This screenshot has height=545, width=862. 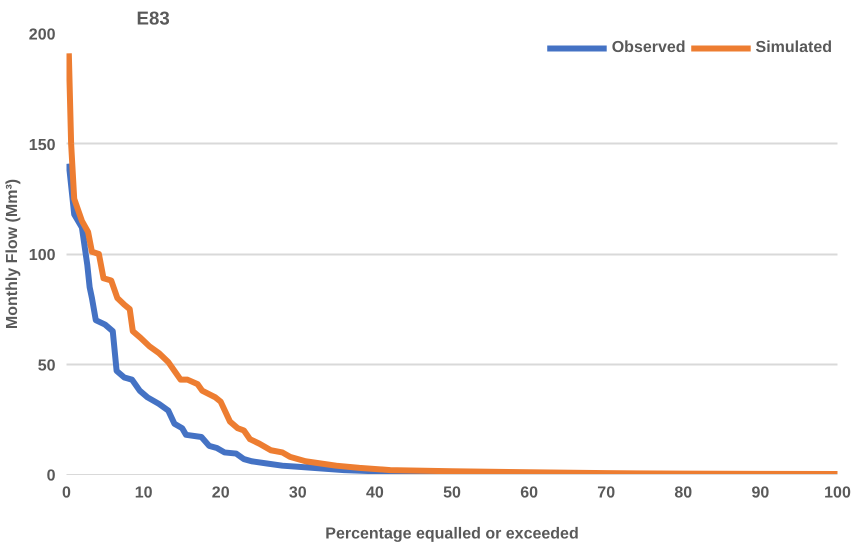 I want to click on x-tick-label: 100, so click(x=837, y=493).